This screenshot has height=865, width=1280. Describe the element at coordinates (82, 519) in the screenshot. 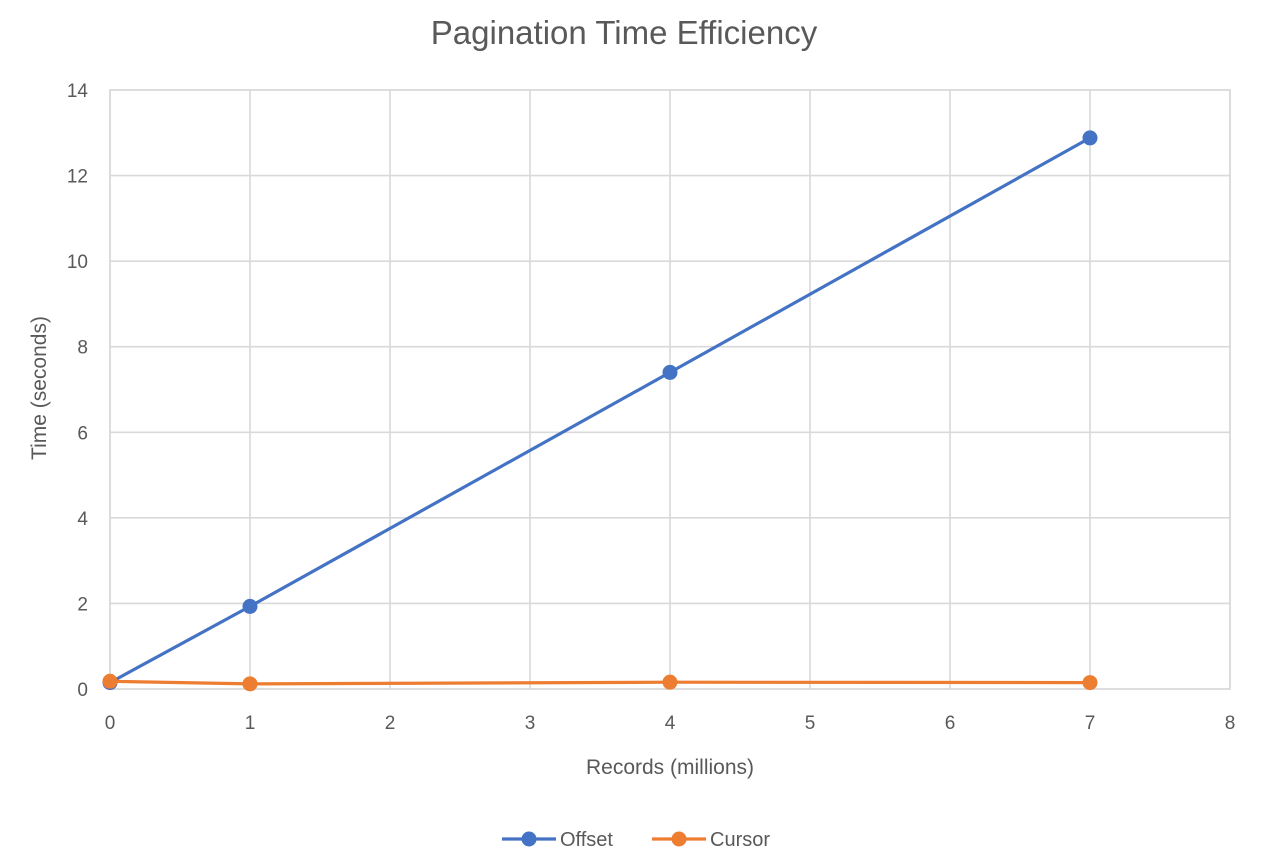

I see `y-tick-label: 4` at that location.